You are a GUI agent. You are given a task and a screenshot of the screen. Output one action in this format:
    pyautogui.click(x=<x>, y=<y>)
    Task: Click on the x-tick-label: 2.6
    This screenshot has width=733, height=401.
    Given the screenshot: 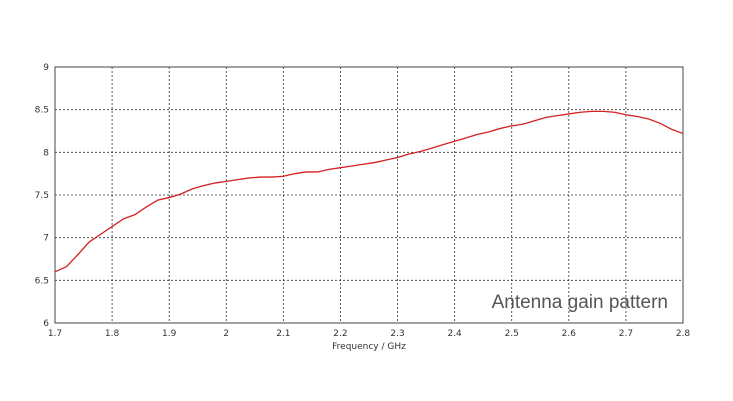 What is the action you would take?
    pyautogui.click(x=569, y=334)
    